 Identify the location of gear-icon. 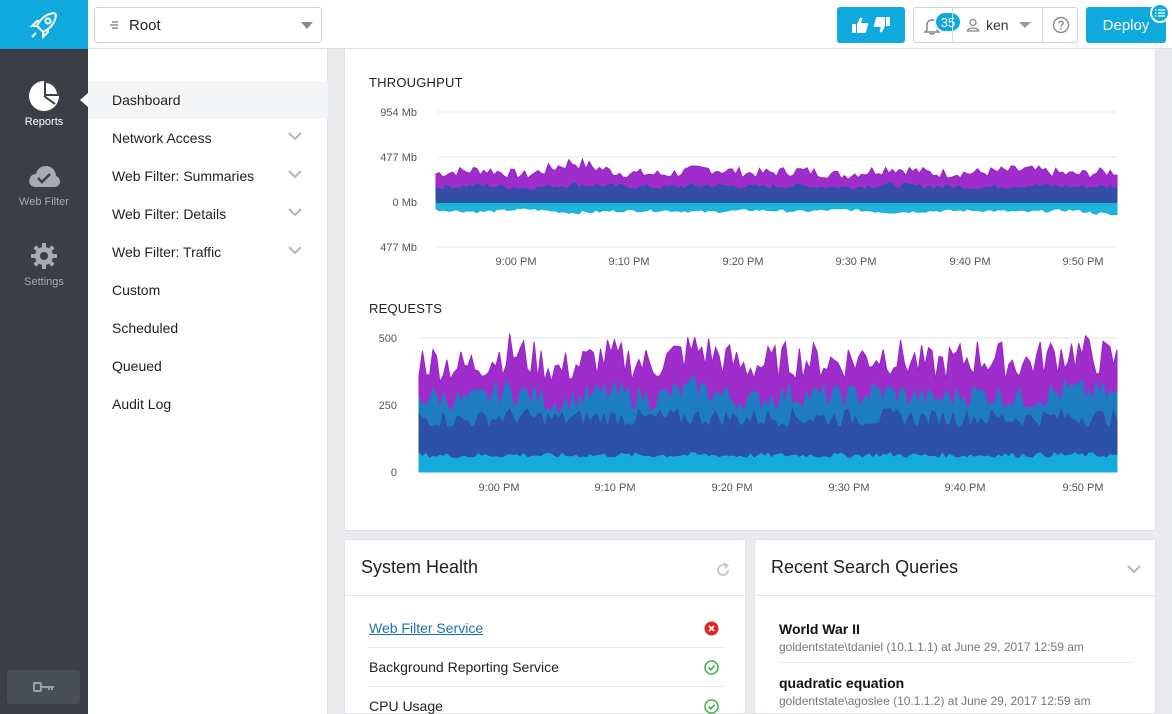
(44, 256).